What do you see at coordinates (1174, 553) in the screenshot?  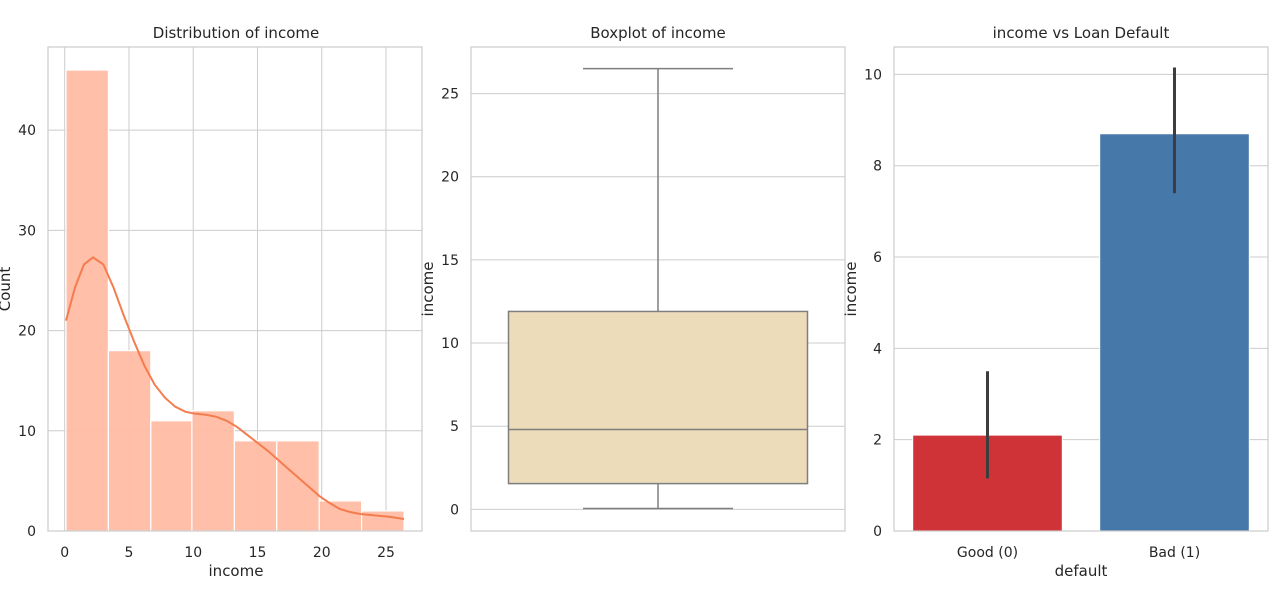 I see `bar-xtick-label: Bad (1)` at bounding box center [1174, 553].